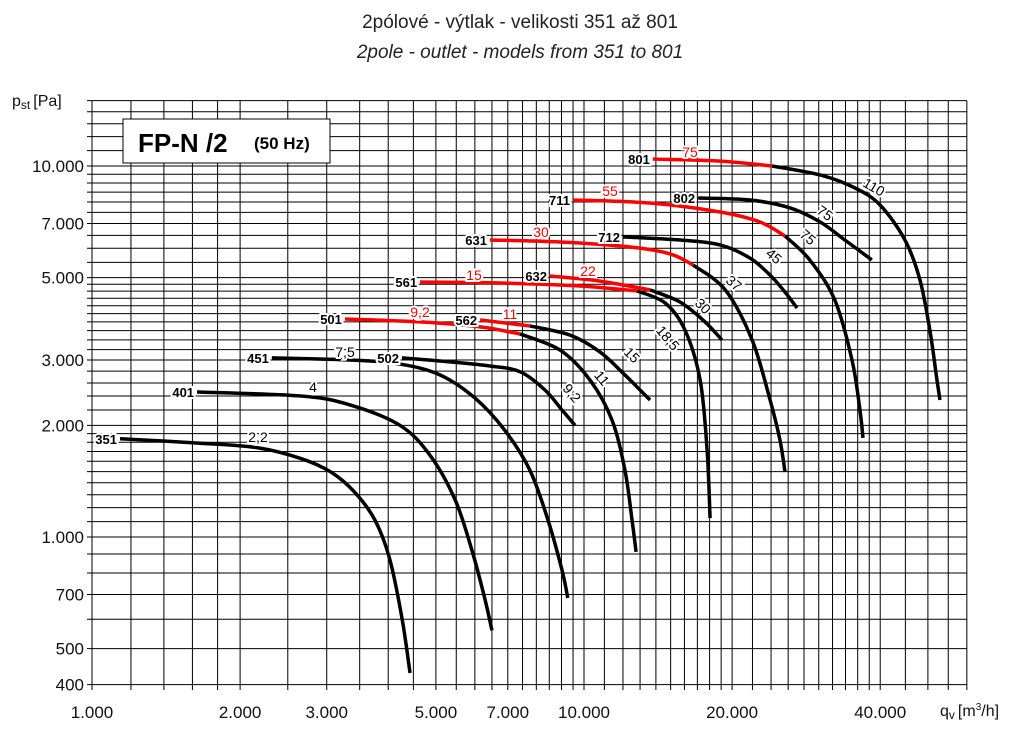 The image size is (1024, 736). What do you see at coordinates (258, 358) in the screenshot?
I see `model-label-451: 451` at bounding box center [258, 358].